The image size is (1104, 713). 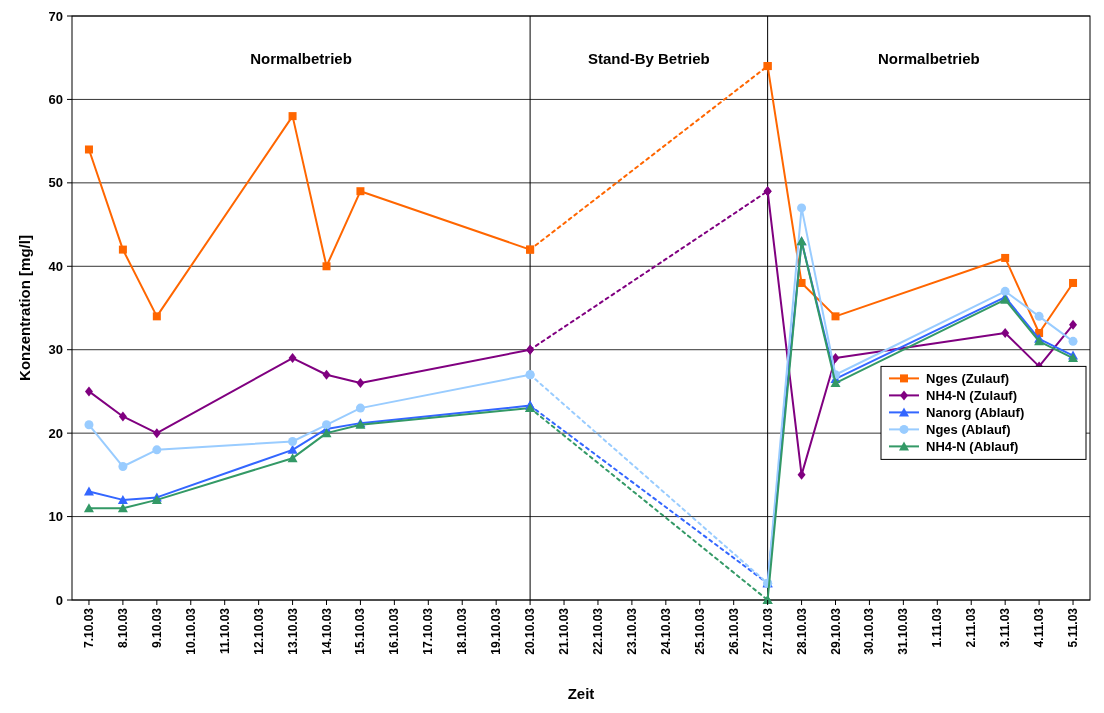 What do you see at coordinates (631, 631) in the screenshot?
I see `x-tick-label: 23.10.03` at bounding box center [631, 631].